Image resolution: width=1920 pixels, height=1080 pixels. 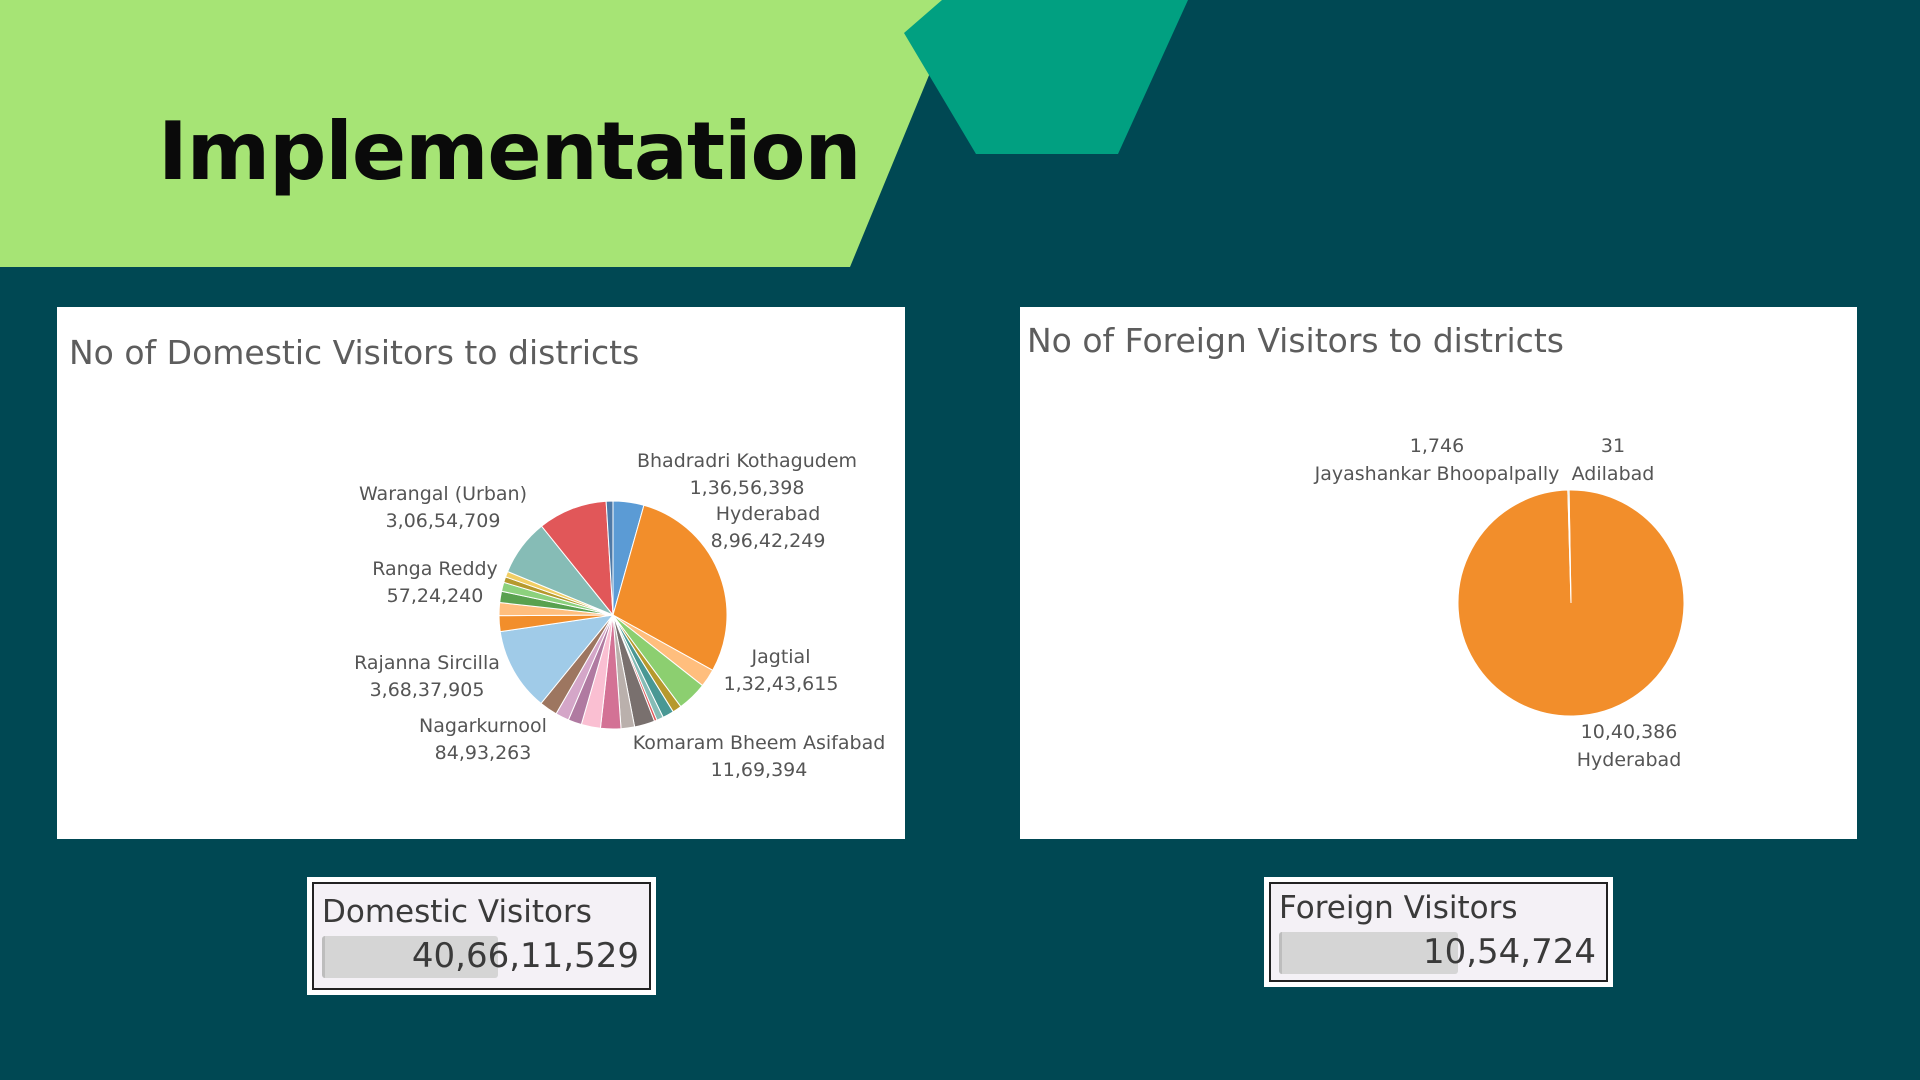 I want to click on label-warangal-value: 3,06,54,709, so click(x=443, y=521).